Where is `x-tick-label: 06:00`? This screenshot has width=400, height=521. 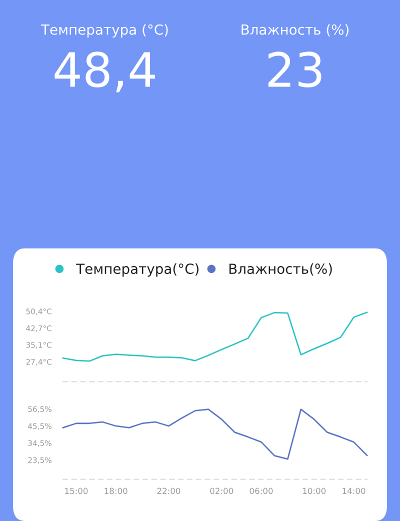
x-tick-label: 06:00 is located at coordinates (261, 491).